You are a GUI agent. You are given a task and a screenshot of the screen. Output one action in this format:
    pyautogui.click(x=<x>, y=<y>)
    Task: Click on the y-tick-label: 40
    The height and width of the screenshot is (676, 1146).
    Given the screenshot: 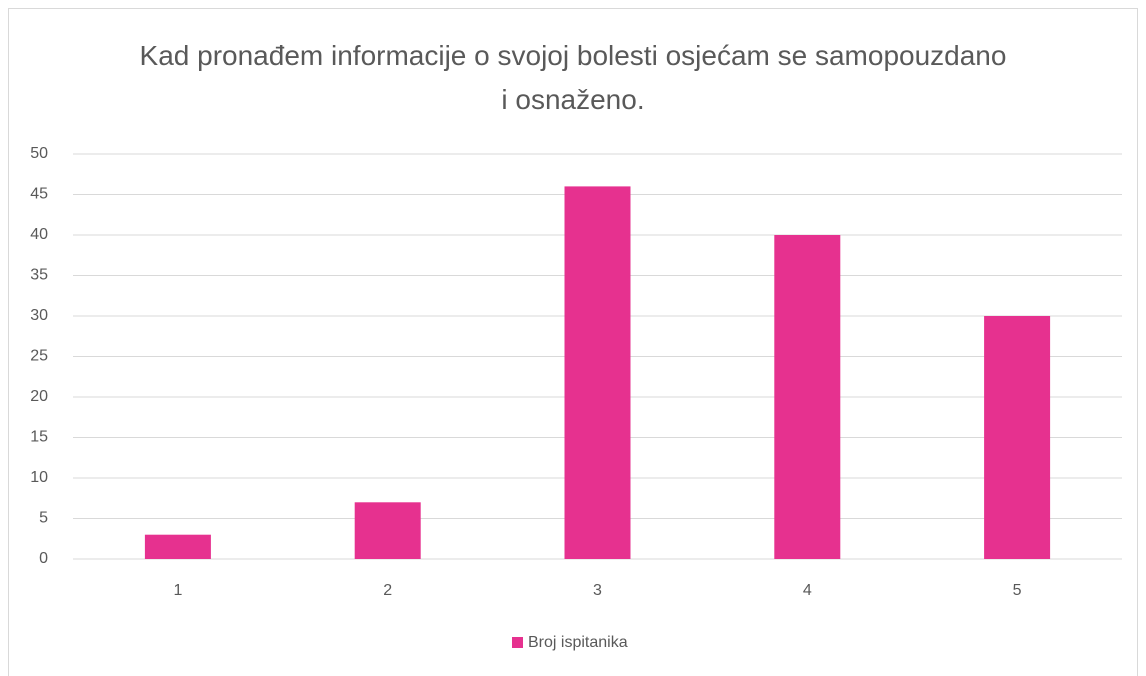 What is the action you would take?
    pyautogui.click(x=39, y=234)
    